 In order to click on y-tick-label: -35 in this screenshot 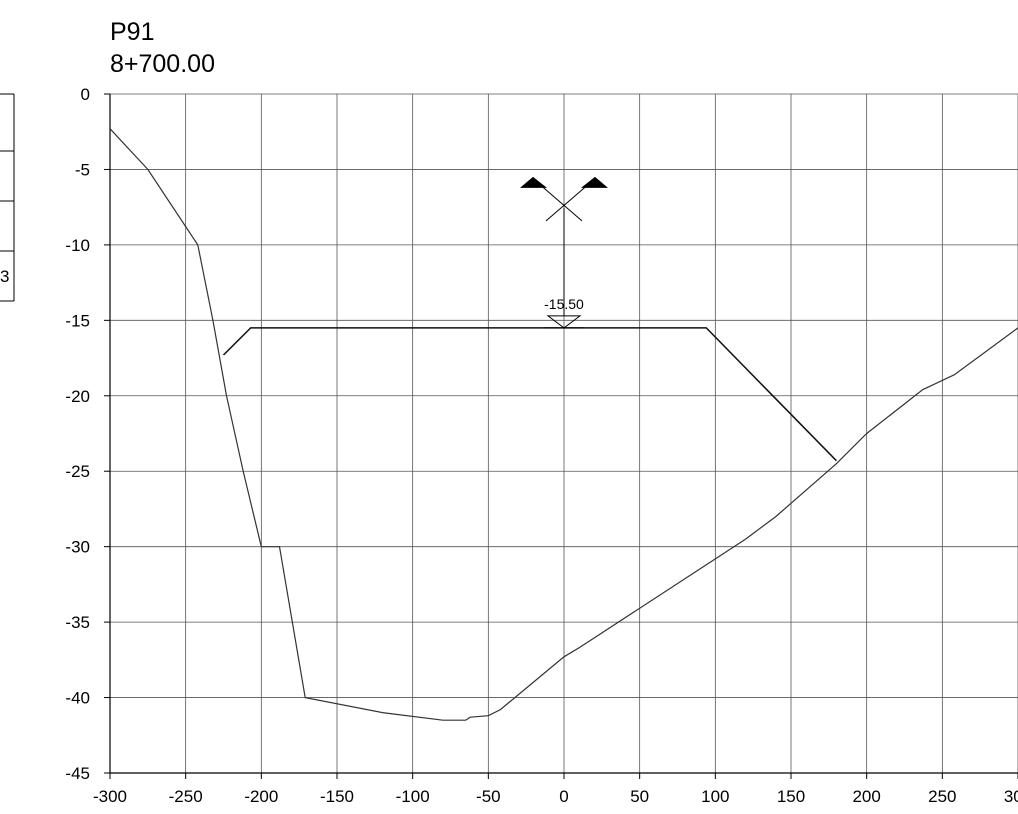, I will do `click(77, 622)`.